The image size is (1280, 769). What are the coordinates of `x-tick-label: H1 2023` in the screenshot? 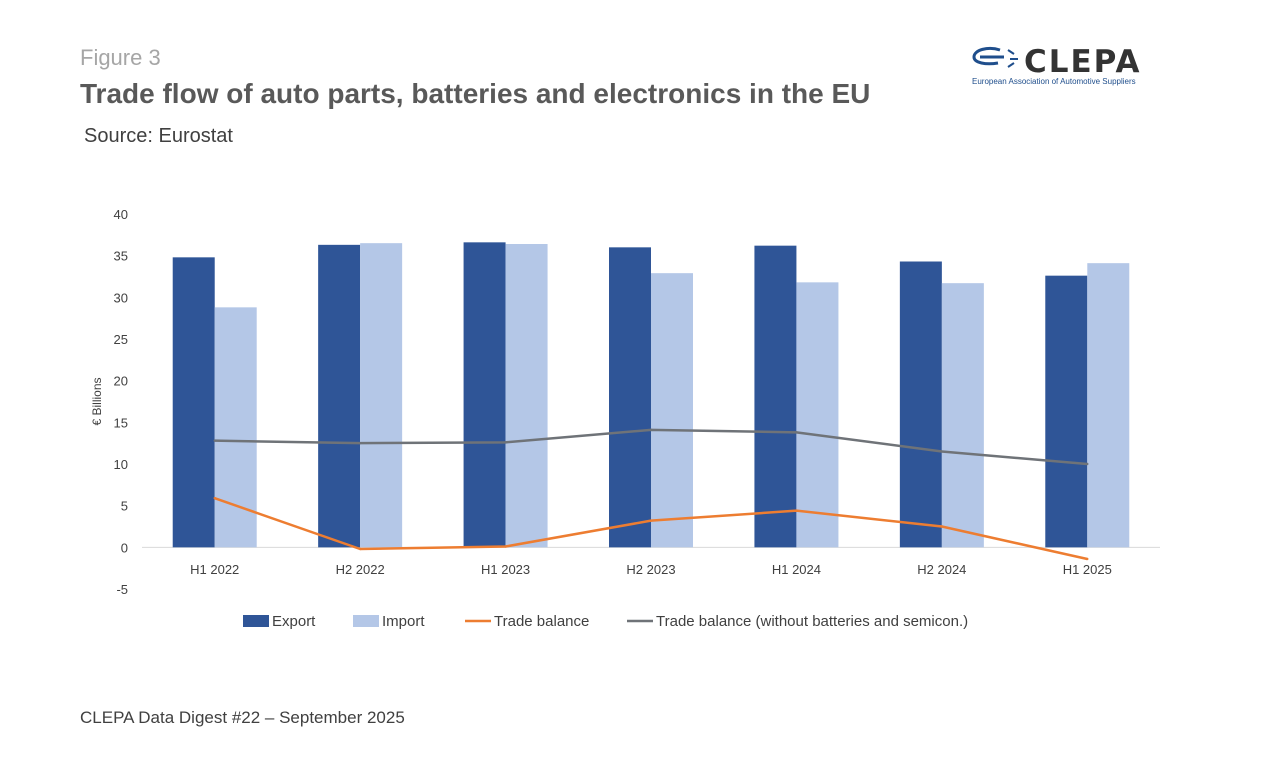 It's located at (505, 569).